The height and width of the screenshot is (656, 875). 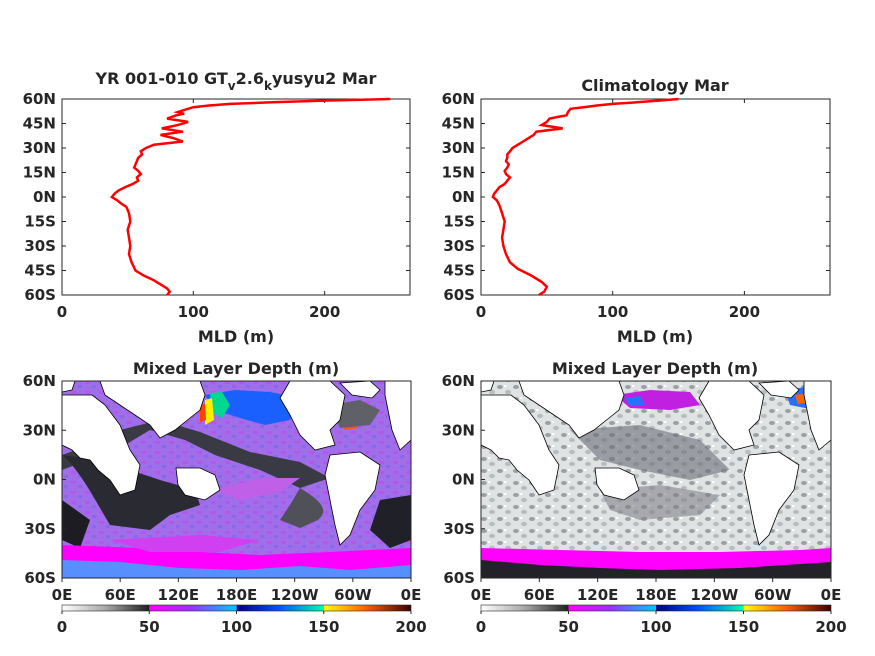 I want to click on map-title-climatology: Mixed Layer Depth (m), so click(x=655, y=368).